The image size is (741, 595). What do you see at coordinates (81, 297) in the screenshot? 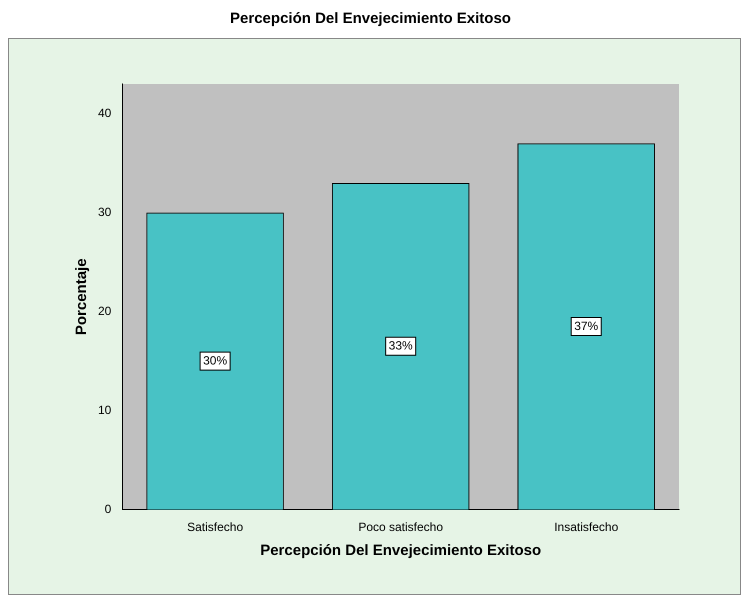
I see `y-axis-title: Porcentaje` at bounding box center [81, 297].